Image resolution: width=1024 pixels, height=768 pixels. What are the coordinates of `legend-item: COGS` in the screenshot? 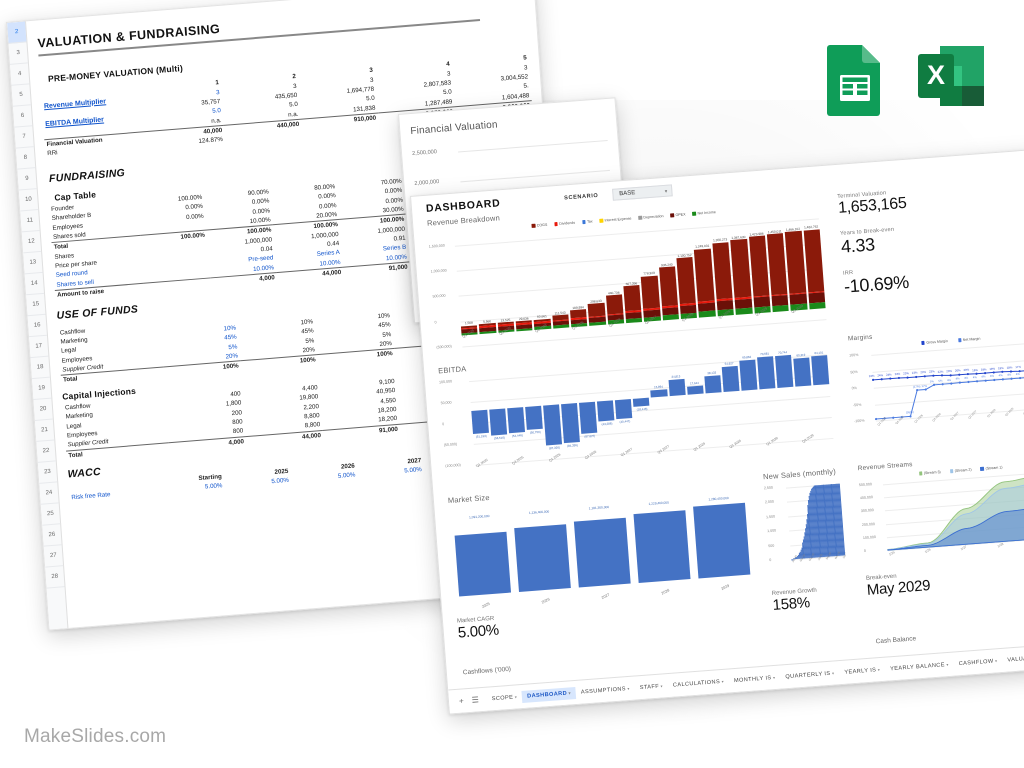 It's located at (539, 225).